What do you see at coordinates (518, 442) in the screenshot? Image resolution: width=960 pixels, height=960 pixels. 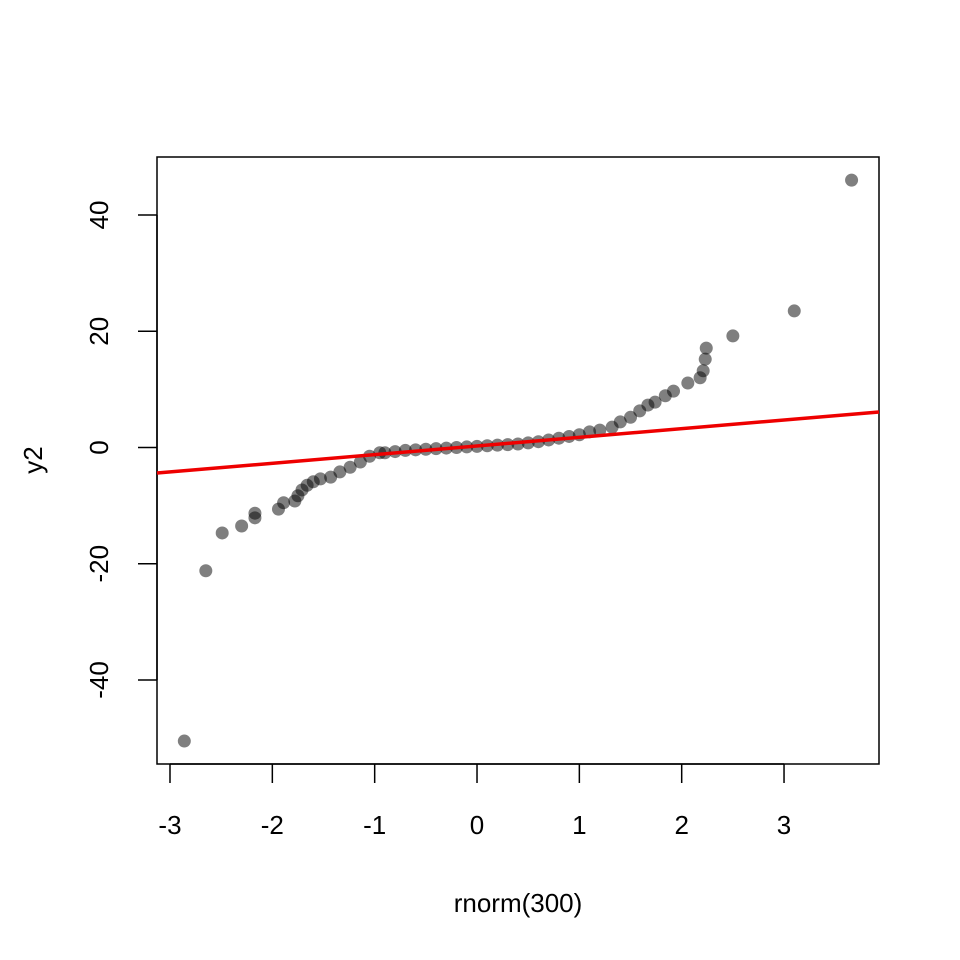 I see `reference-line` at bounding box center [518, 442].